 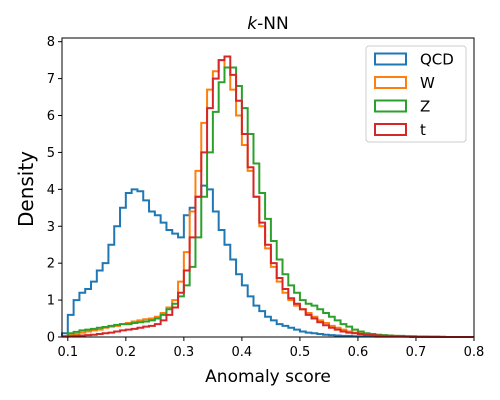 What do you see at coordinates (51, 227) in the screenshot?
I see `y-tick-label: 3` at bounding box center [51, 227].